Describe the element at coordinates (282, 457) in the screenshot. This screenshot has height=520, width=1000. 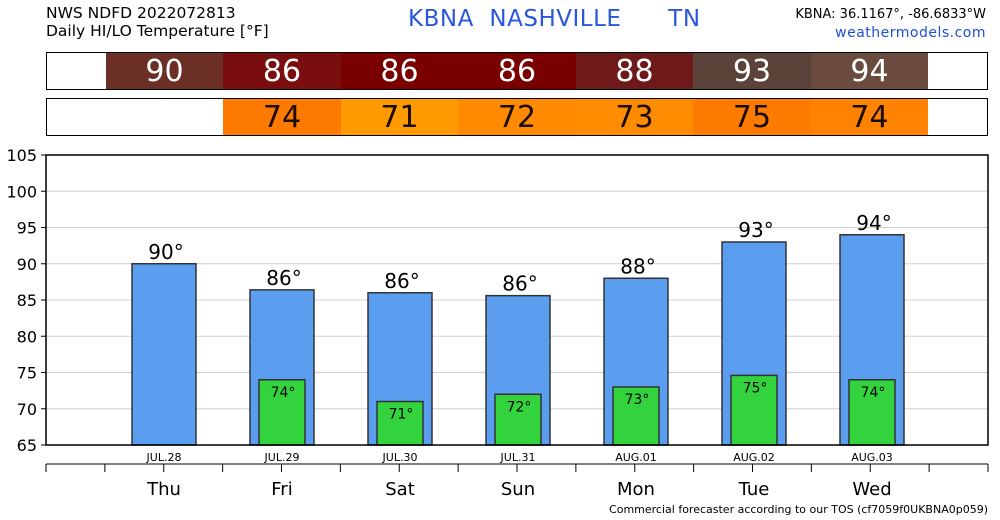
I see `date-label: JUL.29` at that location.